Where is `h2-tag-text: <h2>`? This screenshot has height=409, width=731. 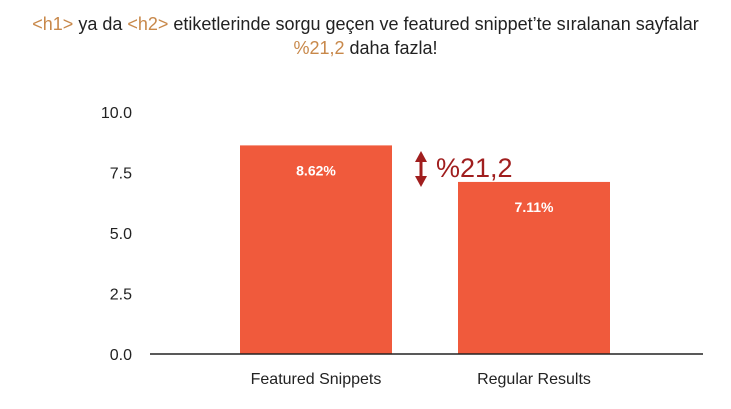
h2-tag-text: <h2> is located at coordinates (148, 24).